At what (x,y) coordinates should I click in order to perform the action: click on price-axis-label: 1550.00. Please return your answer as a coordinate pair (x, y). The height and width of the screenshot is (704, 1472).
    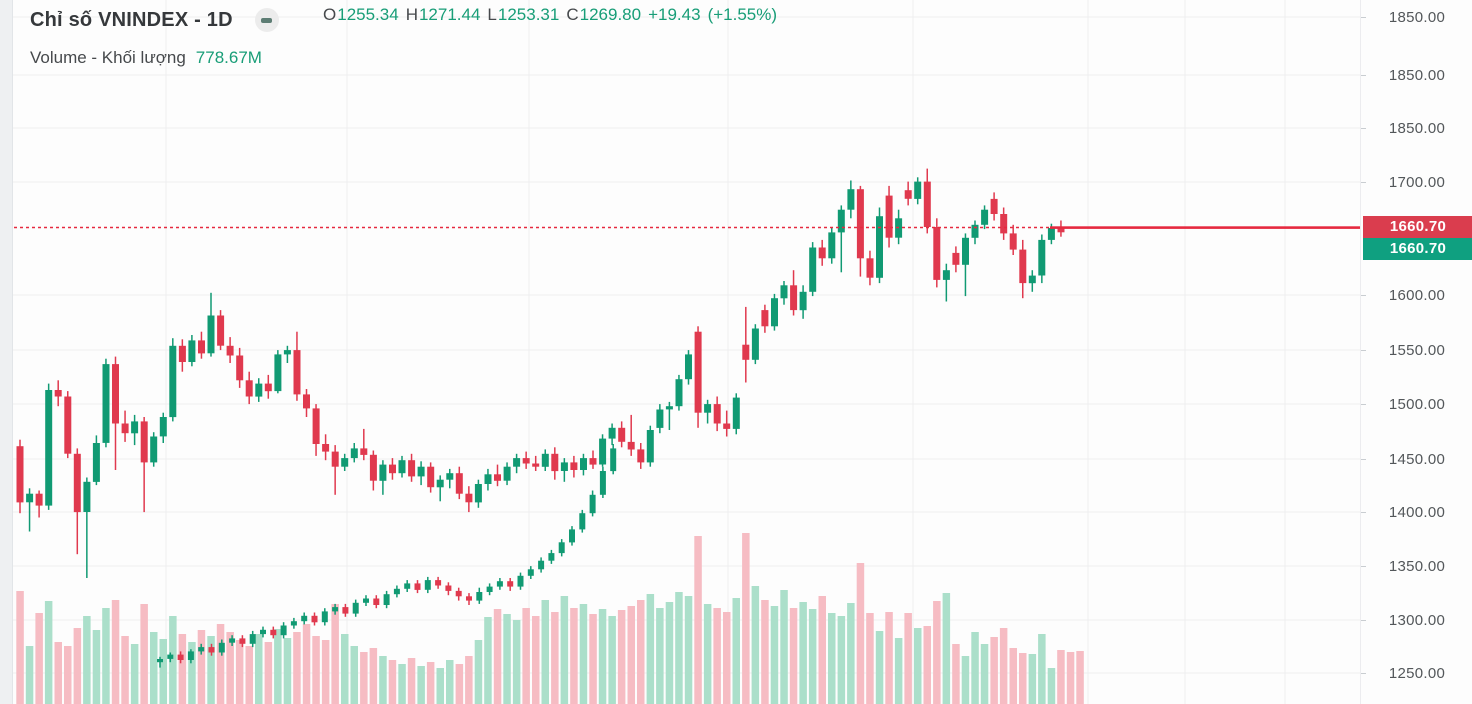
    Looking at the image, I should click on (1417, 350).